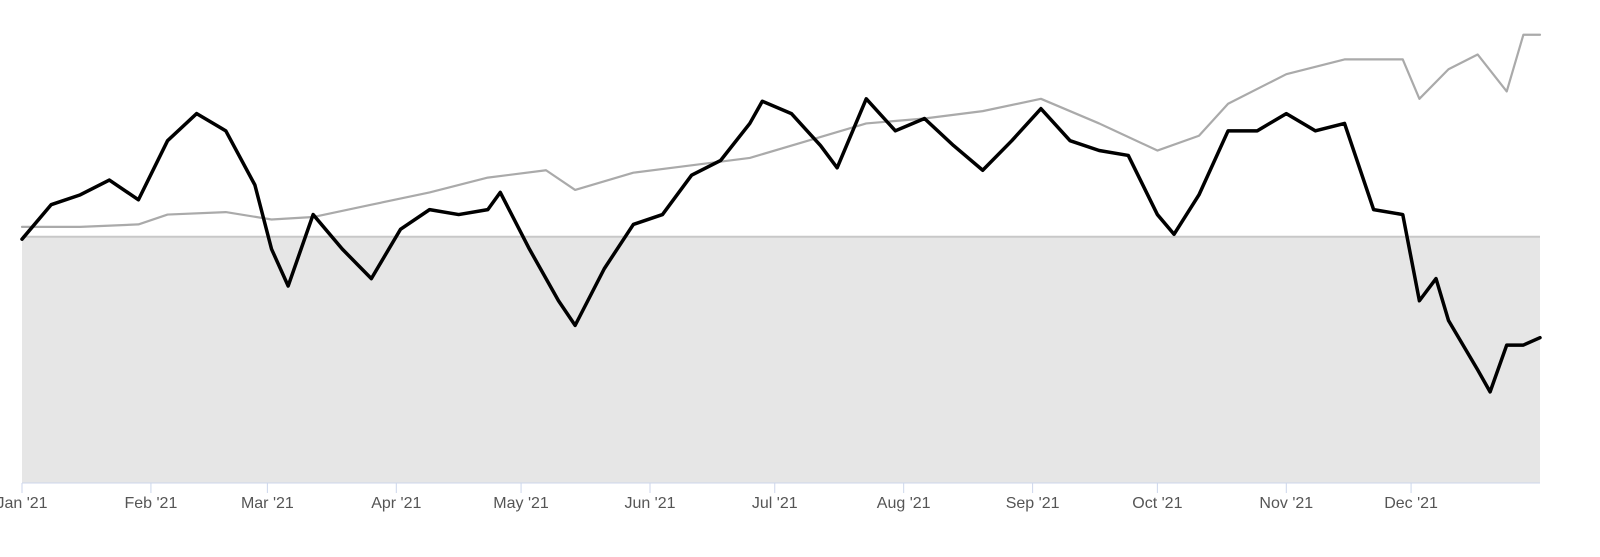 This screenshot has height=557, width=1600. I want to click on x-tick-label: Jun '21, so click(649, 503).